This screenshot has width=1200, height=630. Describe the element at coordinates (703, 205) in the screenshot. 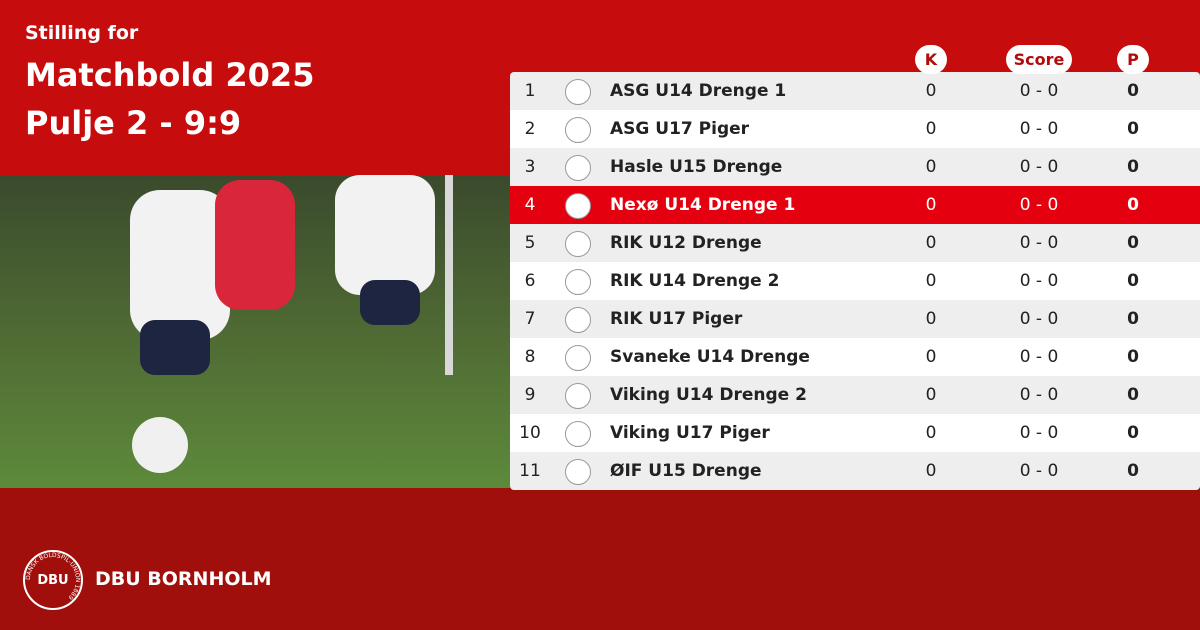

I see `team-name: Nexø U14 Drenge 1` at that location.